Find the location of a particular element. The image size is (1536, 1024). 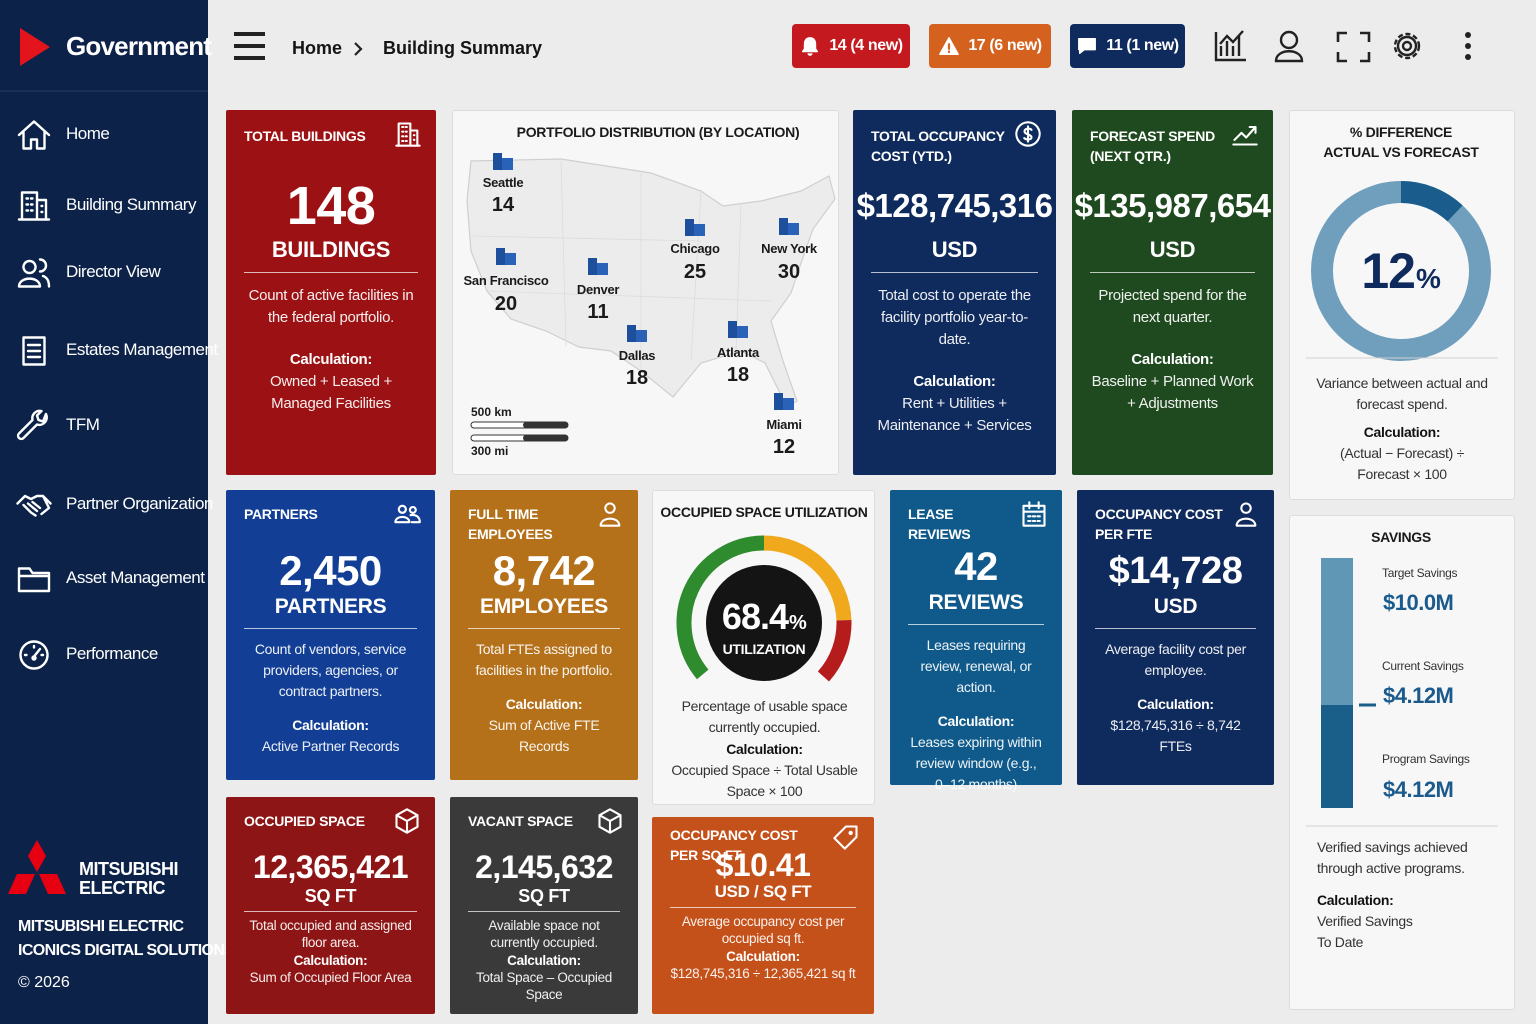

calc-text: Verified Savings To Date is located at coordinates (1365, 931).